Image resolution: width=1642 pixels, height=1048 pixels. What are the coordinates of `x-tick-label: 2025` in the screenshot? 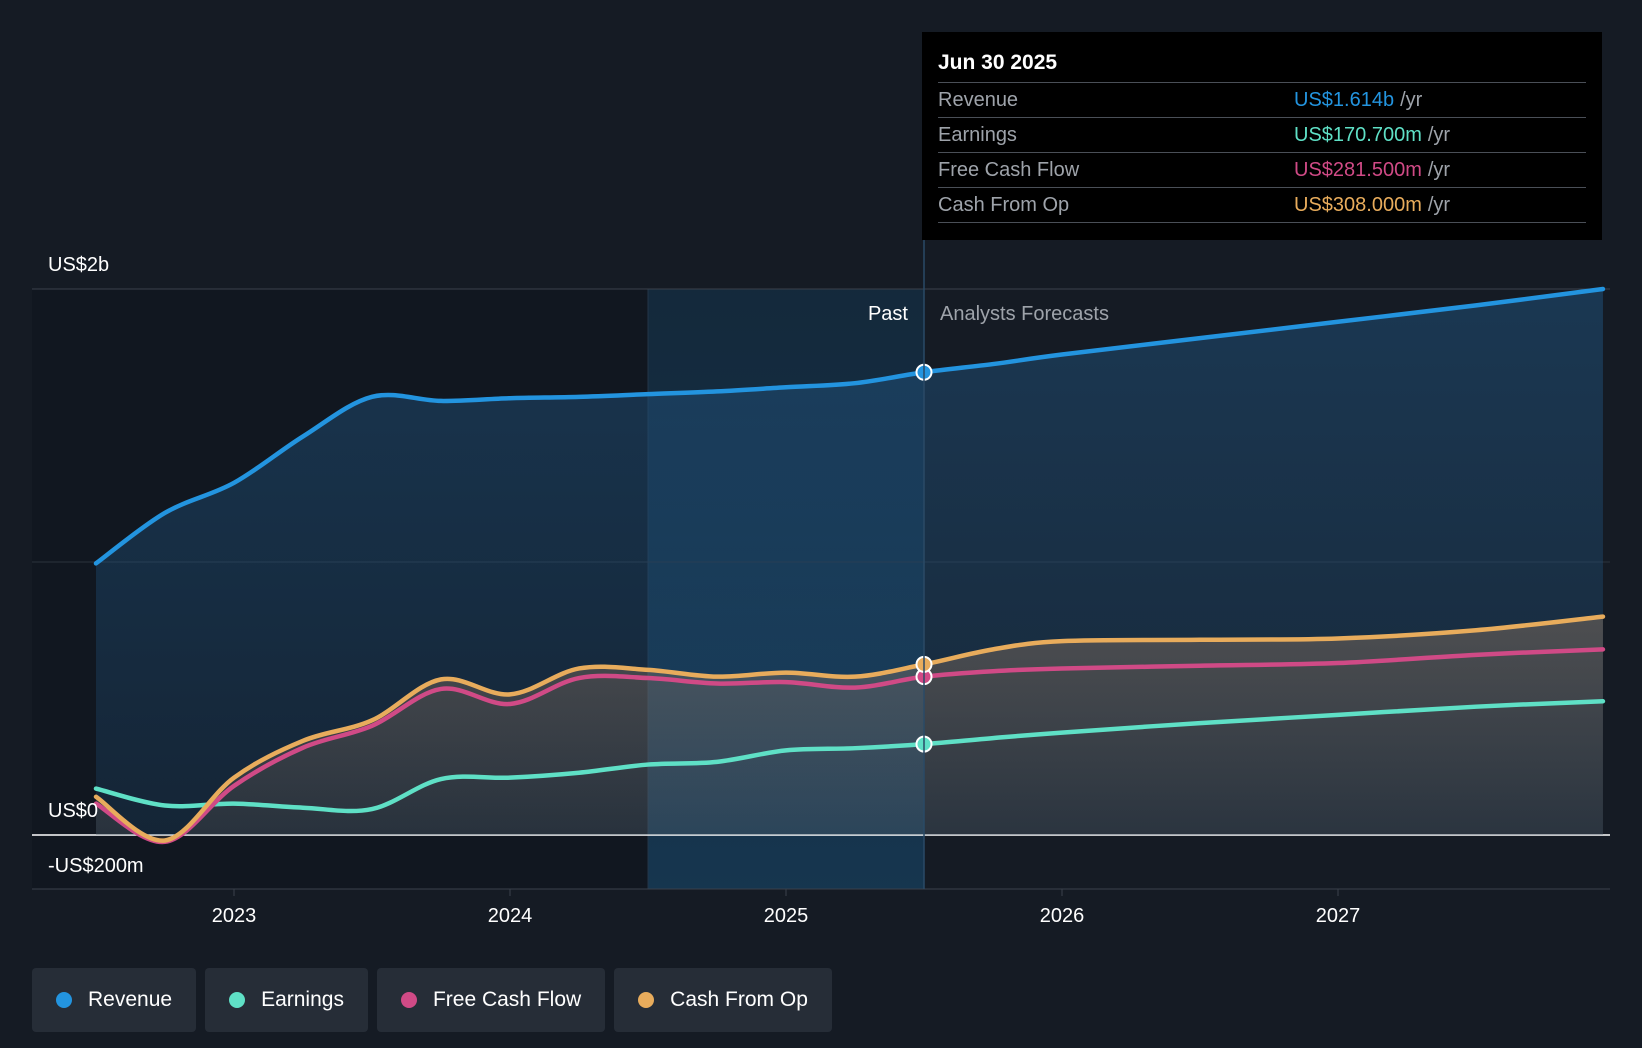 It's located at (786, 916).